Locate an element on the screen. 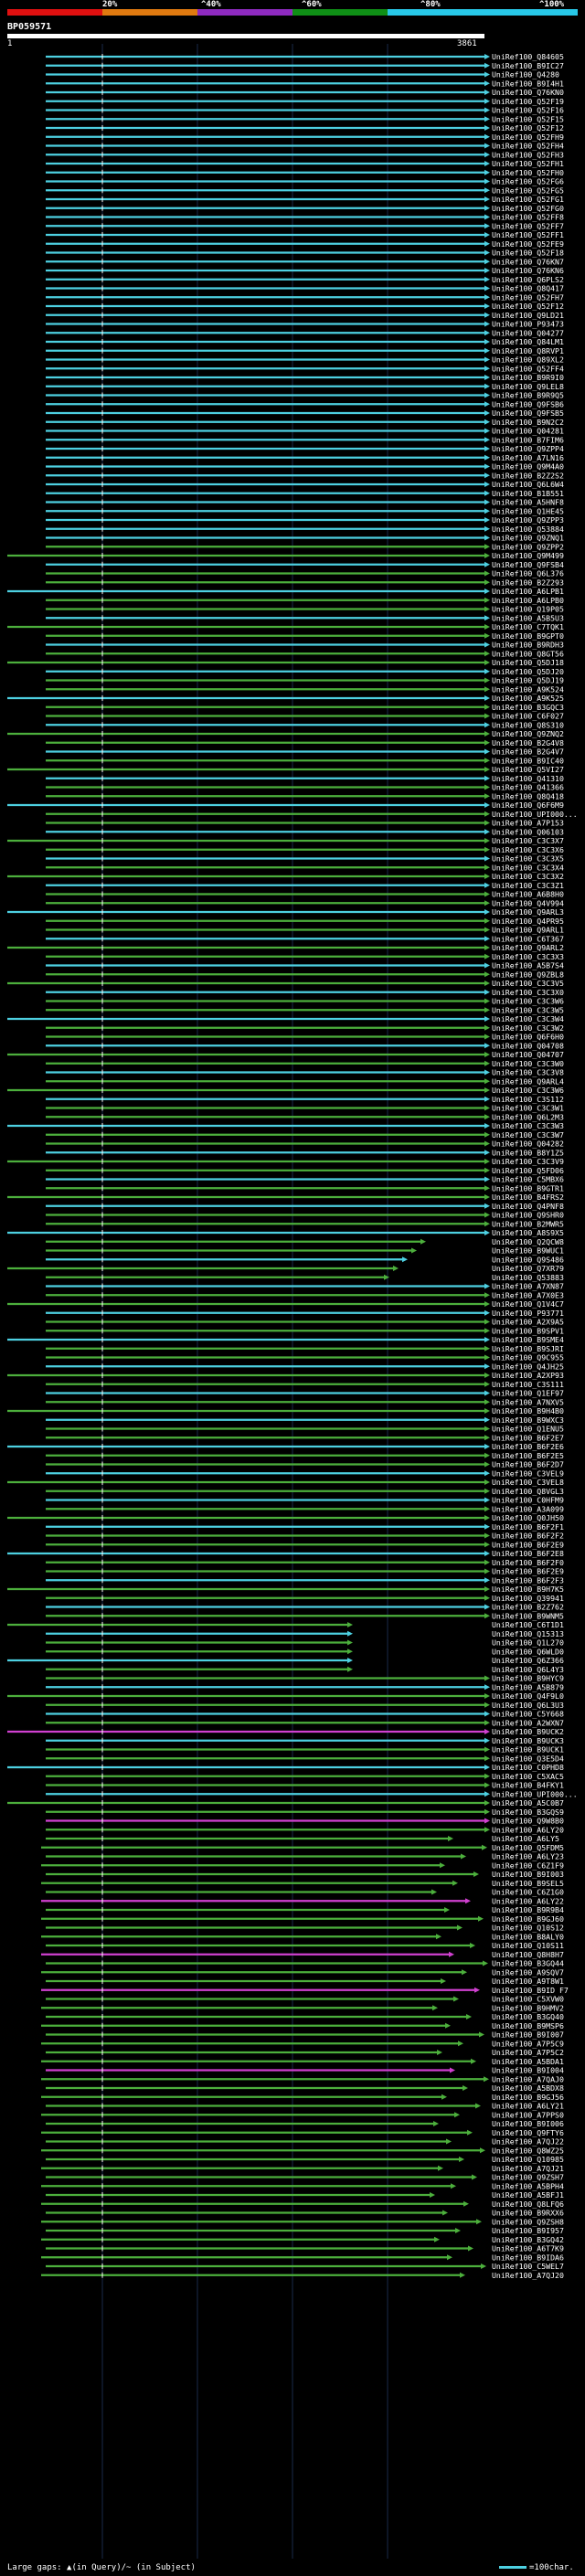  hit-row: UniRef100_Q8RVP1 is located at coordinates (305, 350).